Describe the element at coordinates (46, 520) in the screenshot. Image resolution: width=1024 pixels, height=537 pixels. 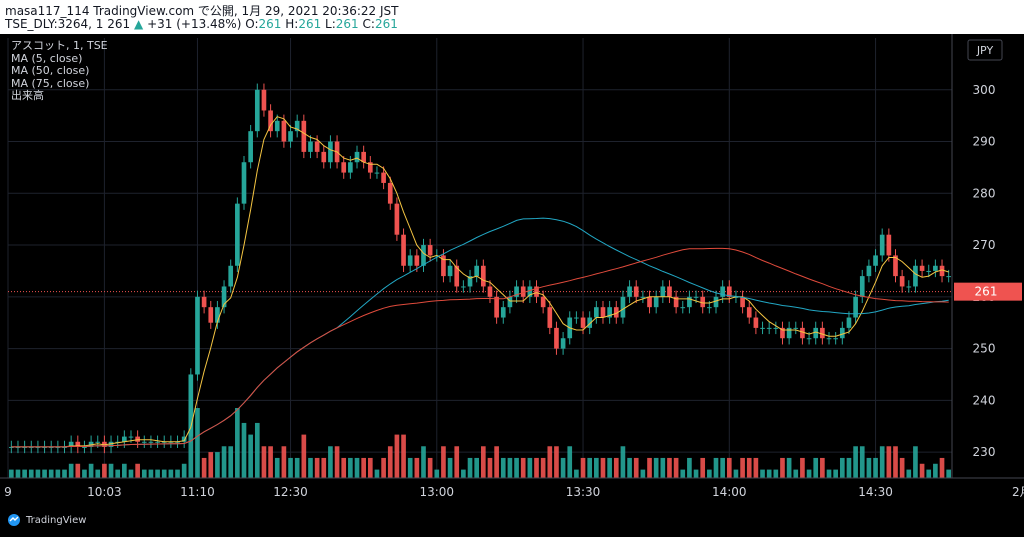
I see `tradingview-logo: TradingView` at that location.